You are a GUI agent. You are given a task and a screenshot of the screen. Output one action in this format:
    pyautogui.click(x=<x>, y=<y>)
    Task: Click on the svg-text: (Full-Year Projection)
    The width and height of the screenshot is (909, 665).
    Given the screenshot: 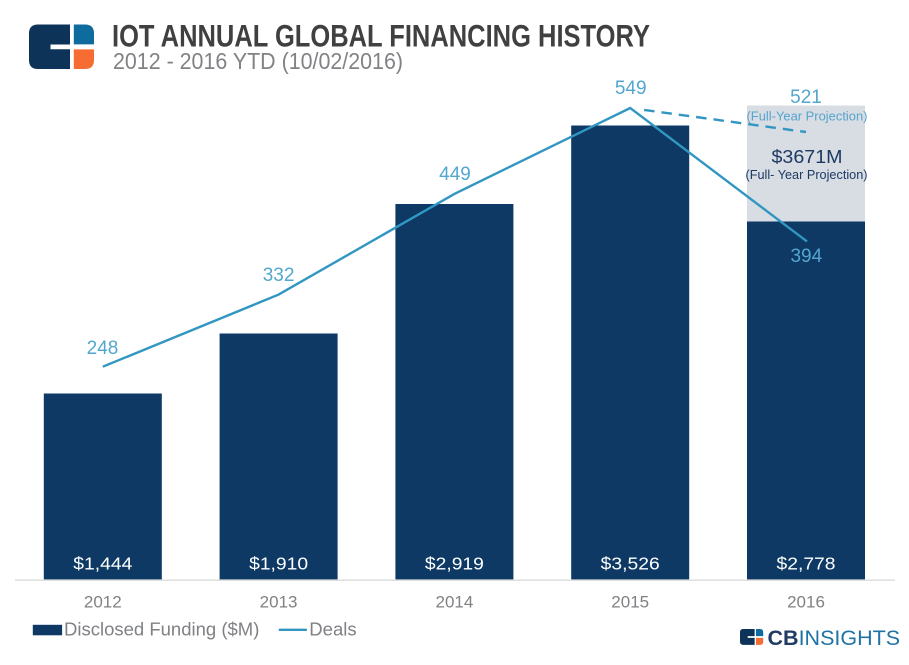 What is the action you would take?
    pyautogui.click(x=807, y=117)
    